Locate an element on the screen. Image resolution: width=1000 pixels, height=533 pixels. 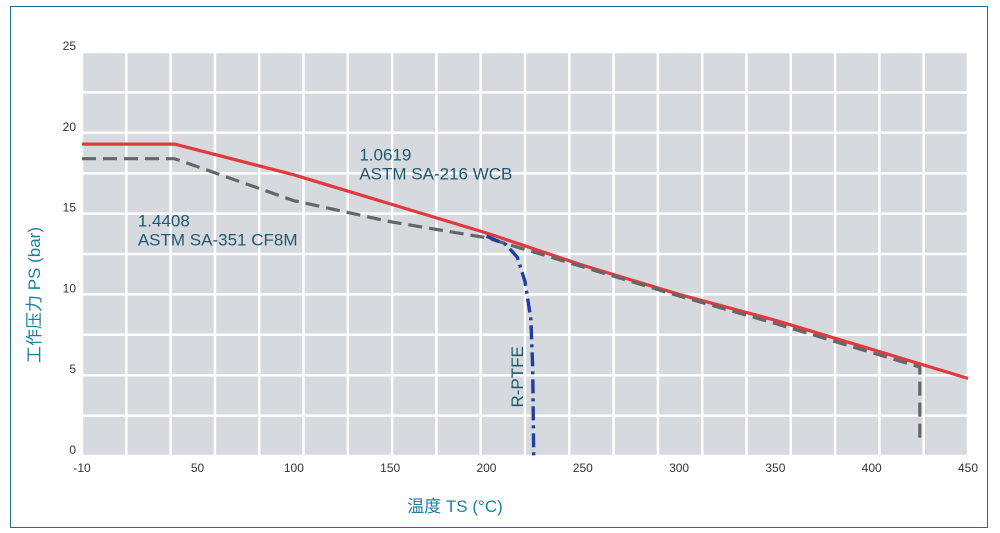
x-tick-label: 400 is located at coordinates (872, 468).